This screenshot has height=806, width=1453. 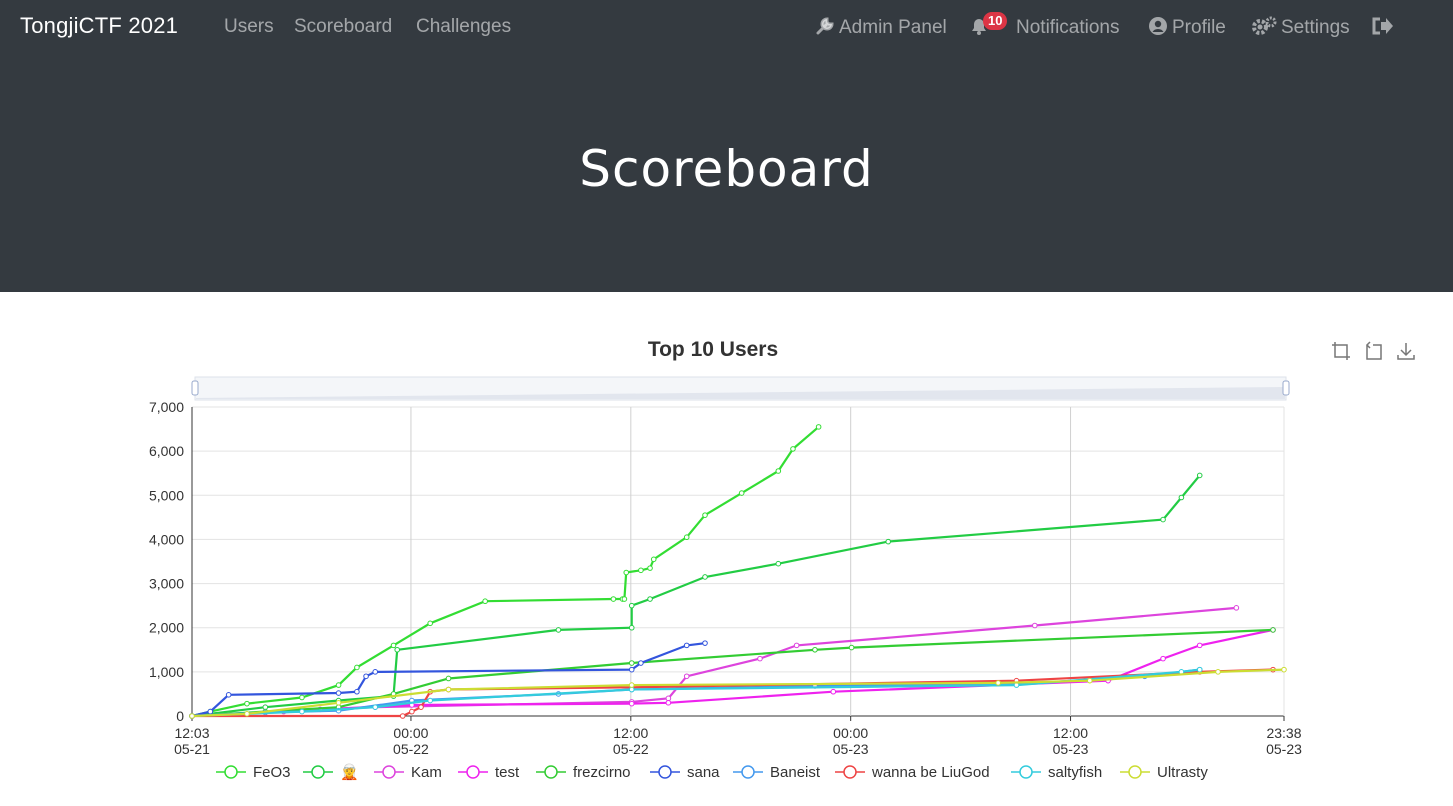 What do you see at coordinates (343, 26) in the screenshot?
I see `nav-scoreboard: Scoreboard` at bounding box center [343, 26].